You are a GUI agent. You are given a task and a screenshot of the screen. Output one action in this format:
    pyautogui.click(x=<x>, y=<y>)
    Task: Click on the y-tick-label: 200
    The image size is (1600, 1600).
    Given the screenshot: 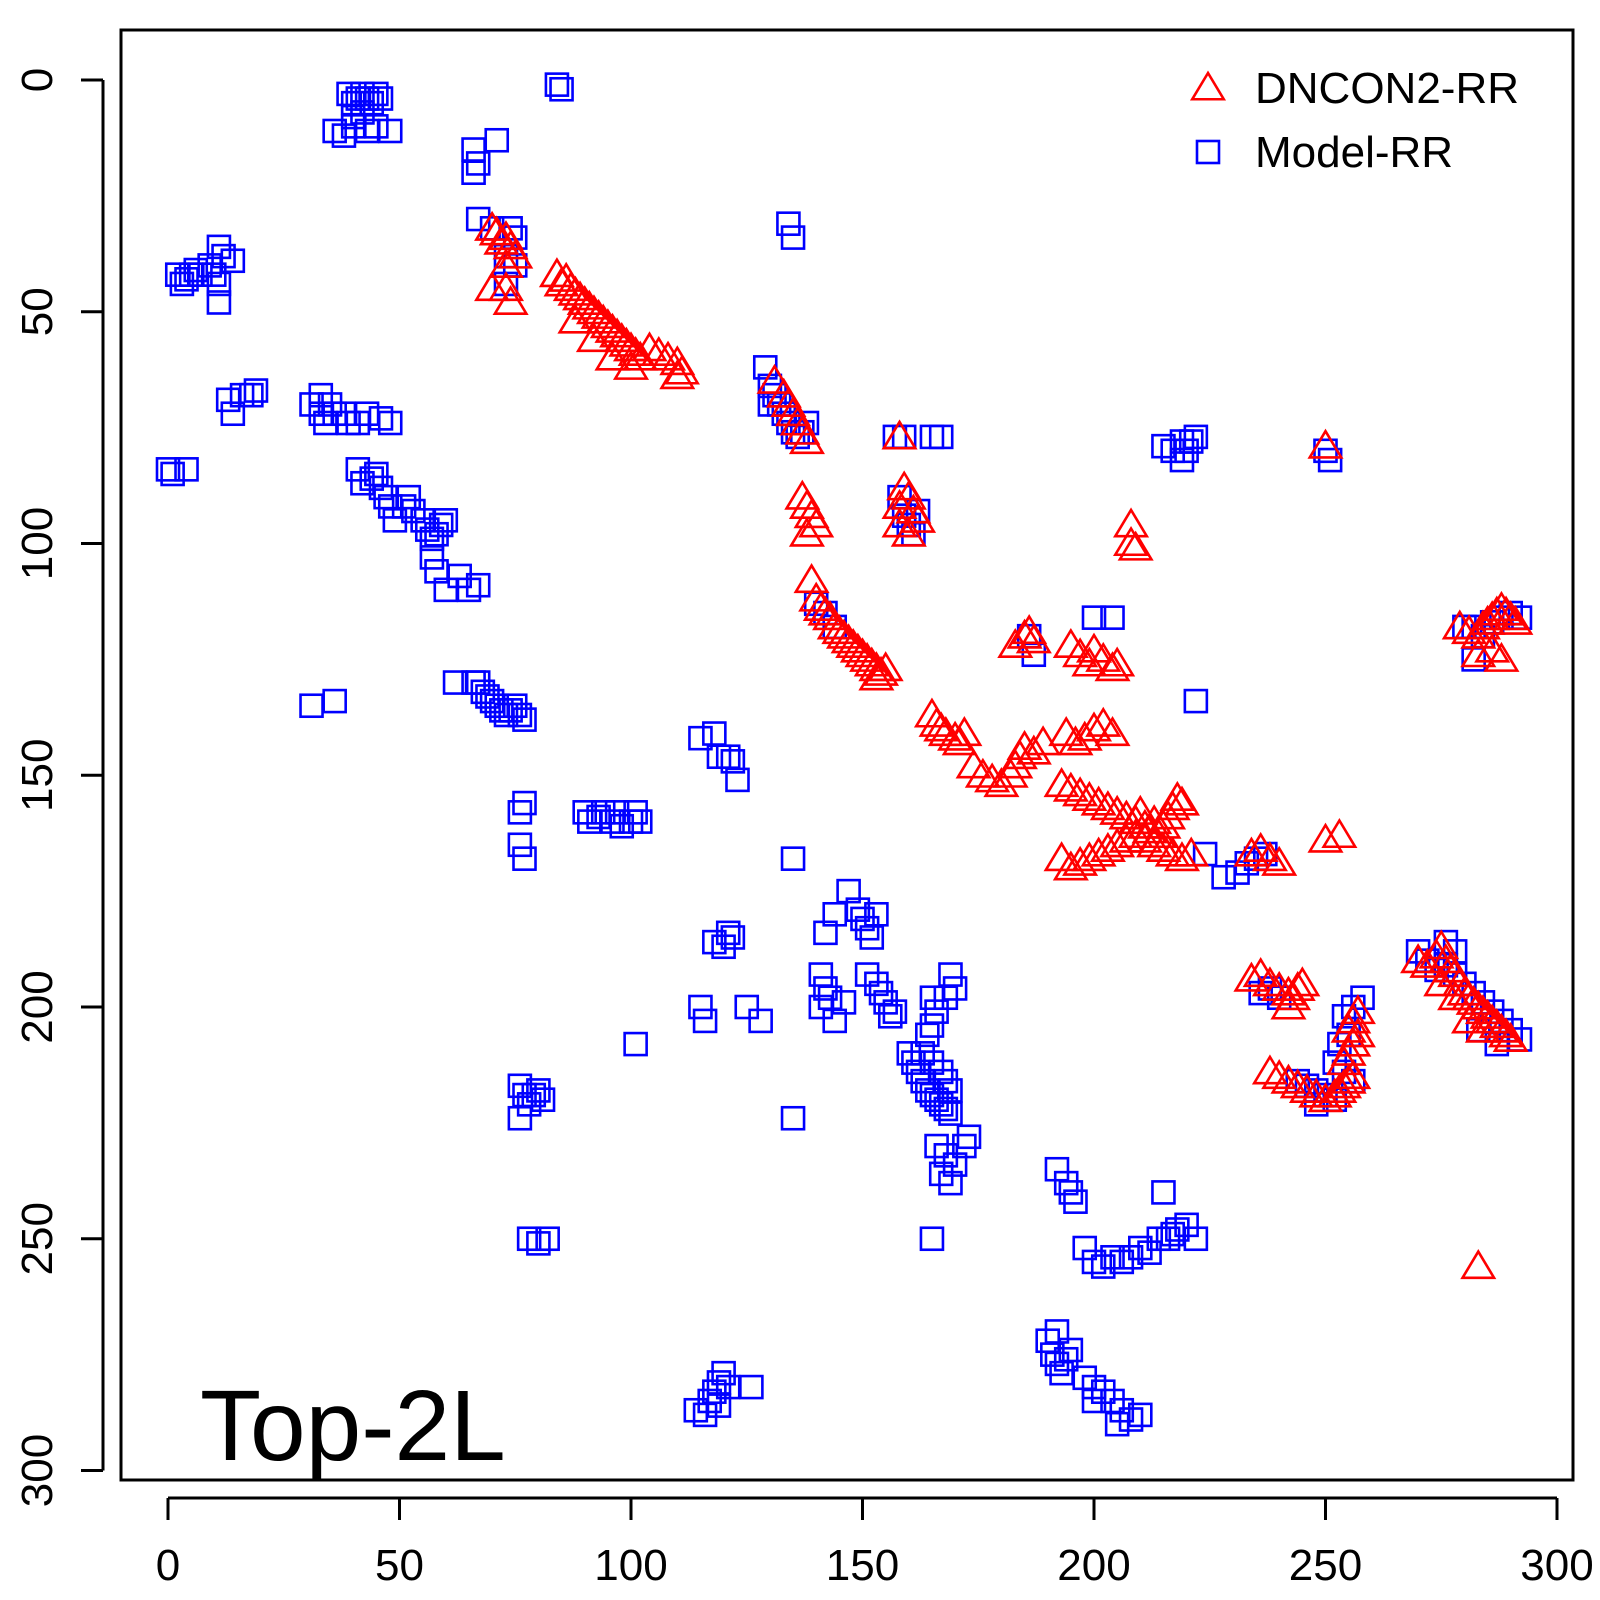 What is the action you would take?
    pyautogui.click(x=37, y=1006)
    